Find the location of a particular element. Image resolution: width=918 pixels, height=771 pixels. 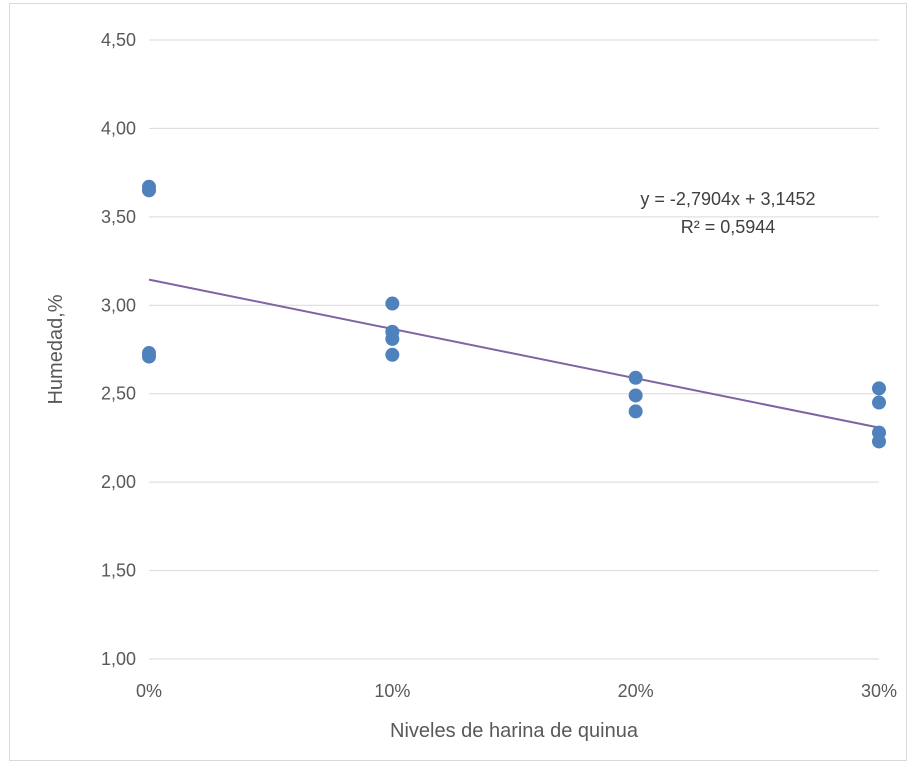

x-axis-tick-labels: 0% 10% 20% 30% is located at coordinates (516, 691).